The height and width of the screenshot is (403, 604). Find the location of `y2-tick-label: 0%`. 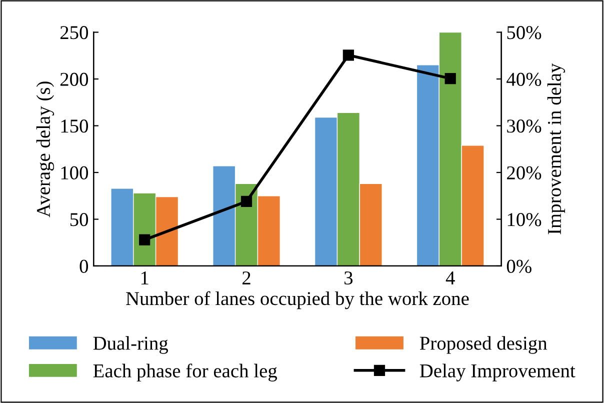

y2-tick-label: 0% is located at coordinates (519, 266).